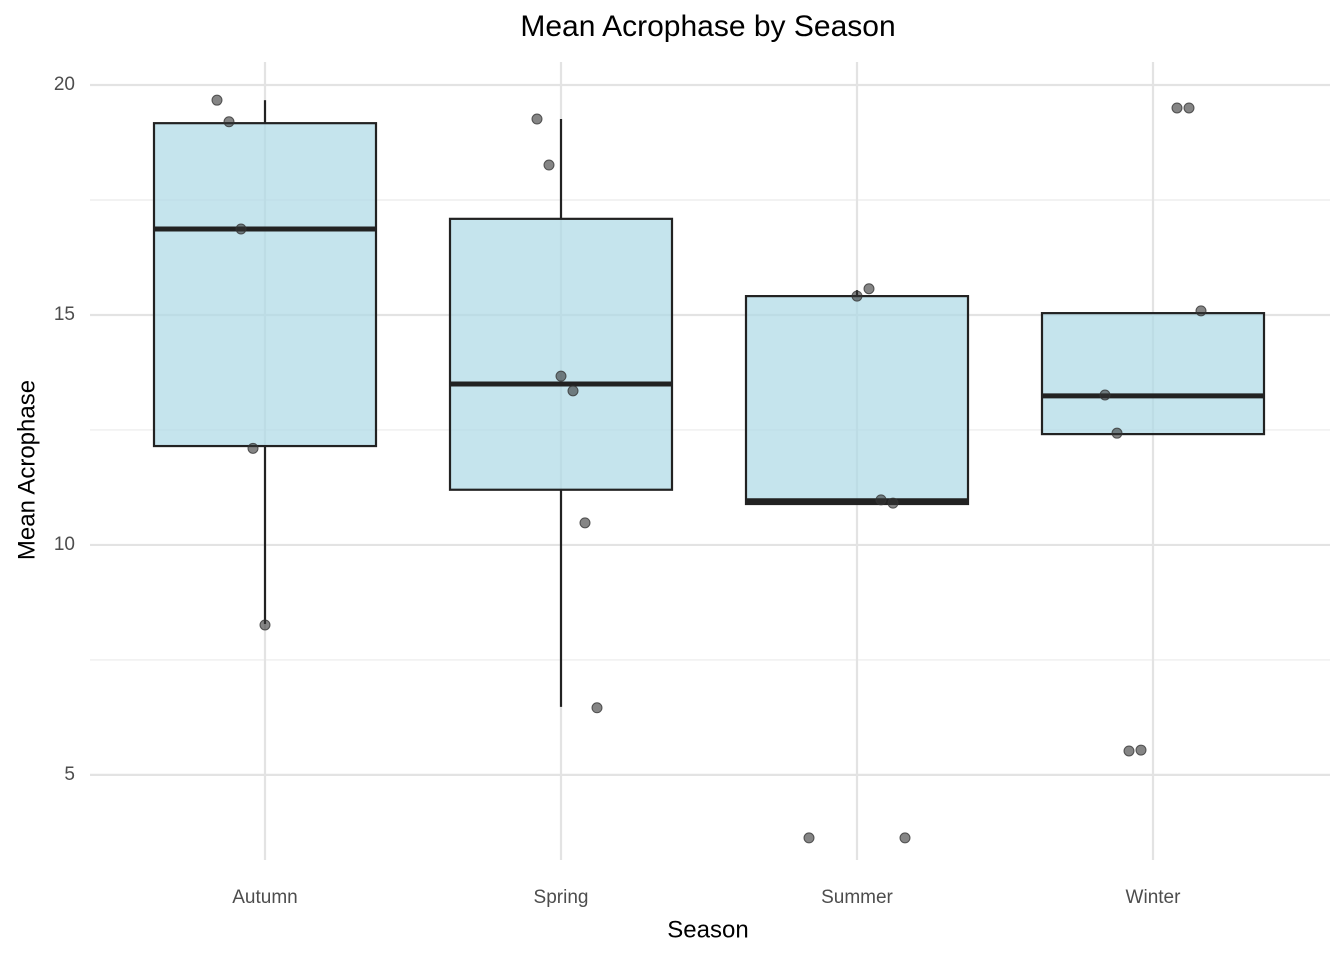  What do you see at coordinates (64, 314) in the screenshot?
I see `y-tick-label: 15` at bounding box center [64, 314].